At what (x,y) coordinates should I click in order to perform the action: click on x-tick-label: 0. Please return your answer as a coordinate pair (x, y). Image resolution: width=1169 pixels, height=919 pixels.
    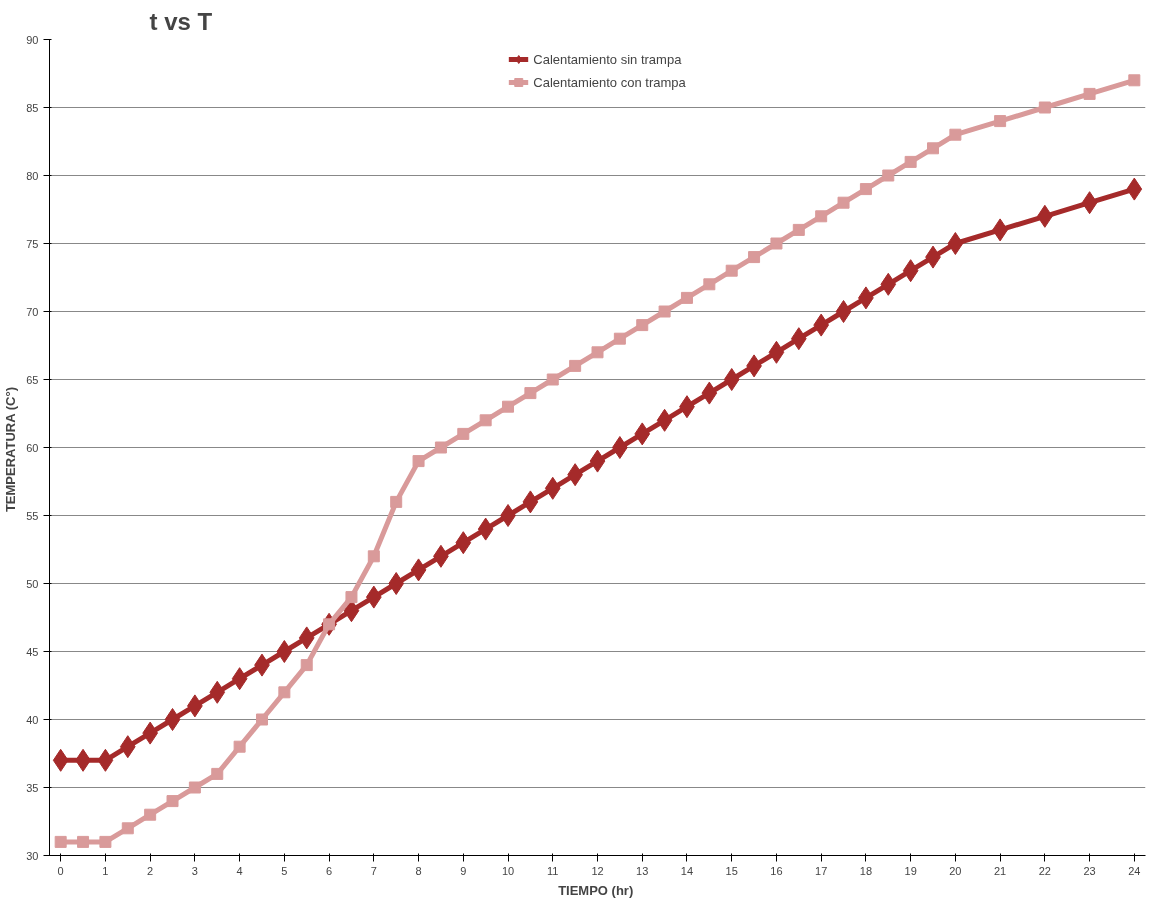
    Looking at the image, I should click on (60, 870).